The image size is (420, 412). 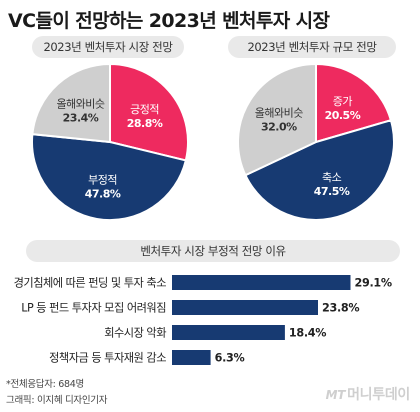 I want to click on bar-value-label-2: 18.4%, so click(x=307, y=333).